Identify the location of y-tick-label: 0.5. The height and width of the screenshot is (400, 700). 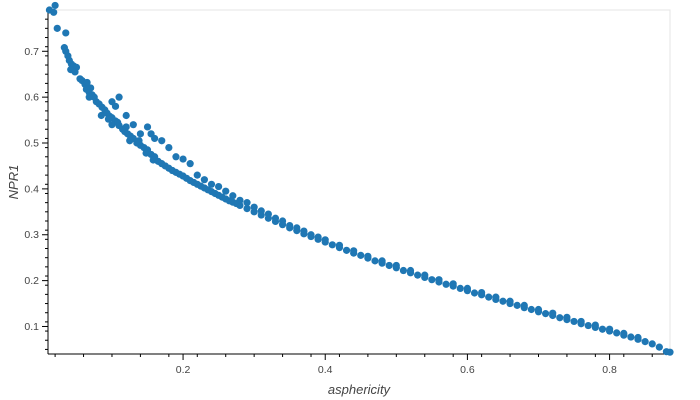
(31, 144).